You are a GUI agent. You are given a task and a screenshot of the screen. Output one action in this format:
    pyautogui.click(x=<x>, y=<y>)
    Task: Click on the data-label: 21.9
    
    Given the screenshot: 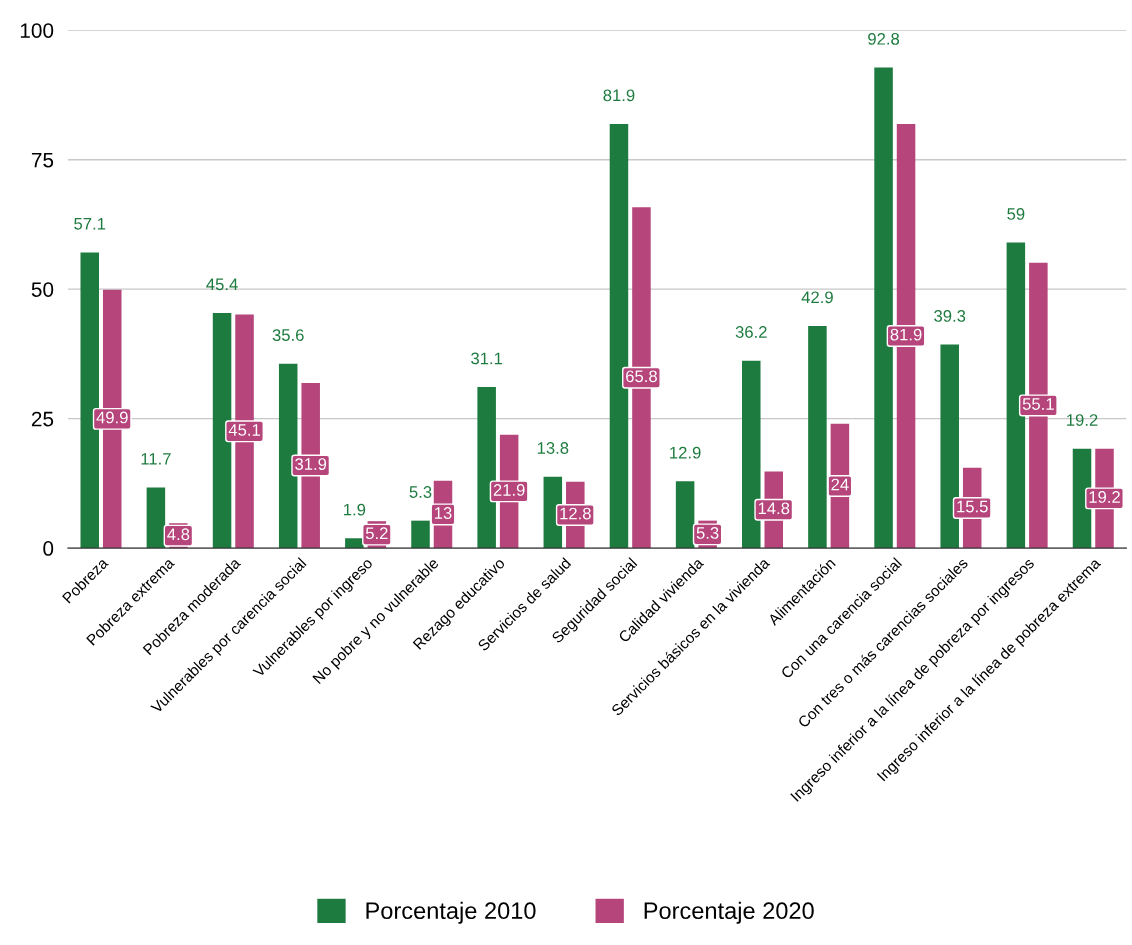 What is the action you would take?
    pyautogui.click(x=509, y=490)
    